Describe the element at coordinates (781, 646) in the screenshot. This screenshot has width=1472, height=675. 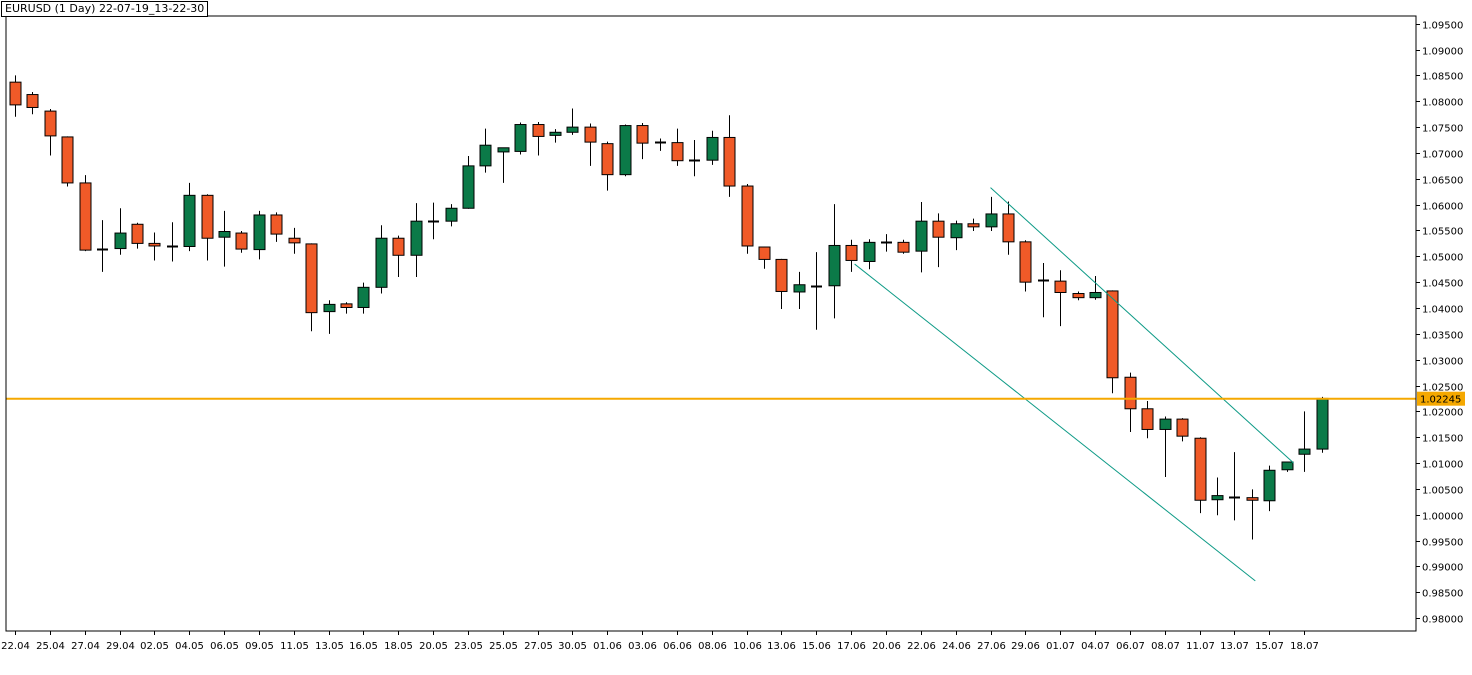
I see `x-tick-label: 13.06` at that location.